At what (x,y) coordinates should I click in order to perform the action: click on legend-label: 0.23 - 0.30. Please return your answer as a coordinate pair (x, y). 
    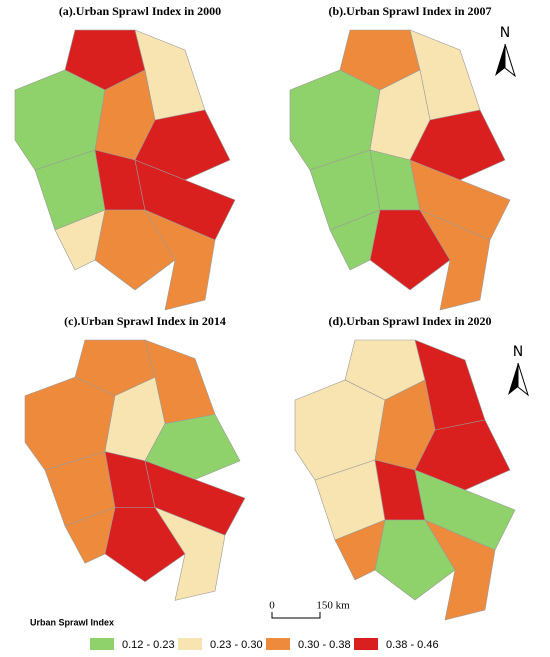
    Looking at the image, I should click on (236, 645).